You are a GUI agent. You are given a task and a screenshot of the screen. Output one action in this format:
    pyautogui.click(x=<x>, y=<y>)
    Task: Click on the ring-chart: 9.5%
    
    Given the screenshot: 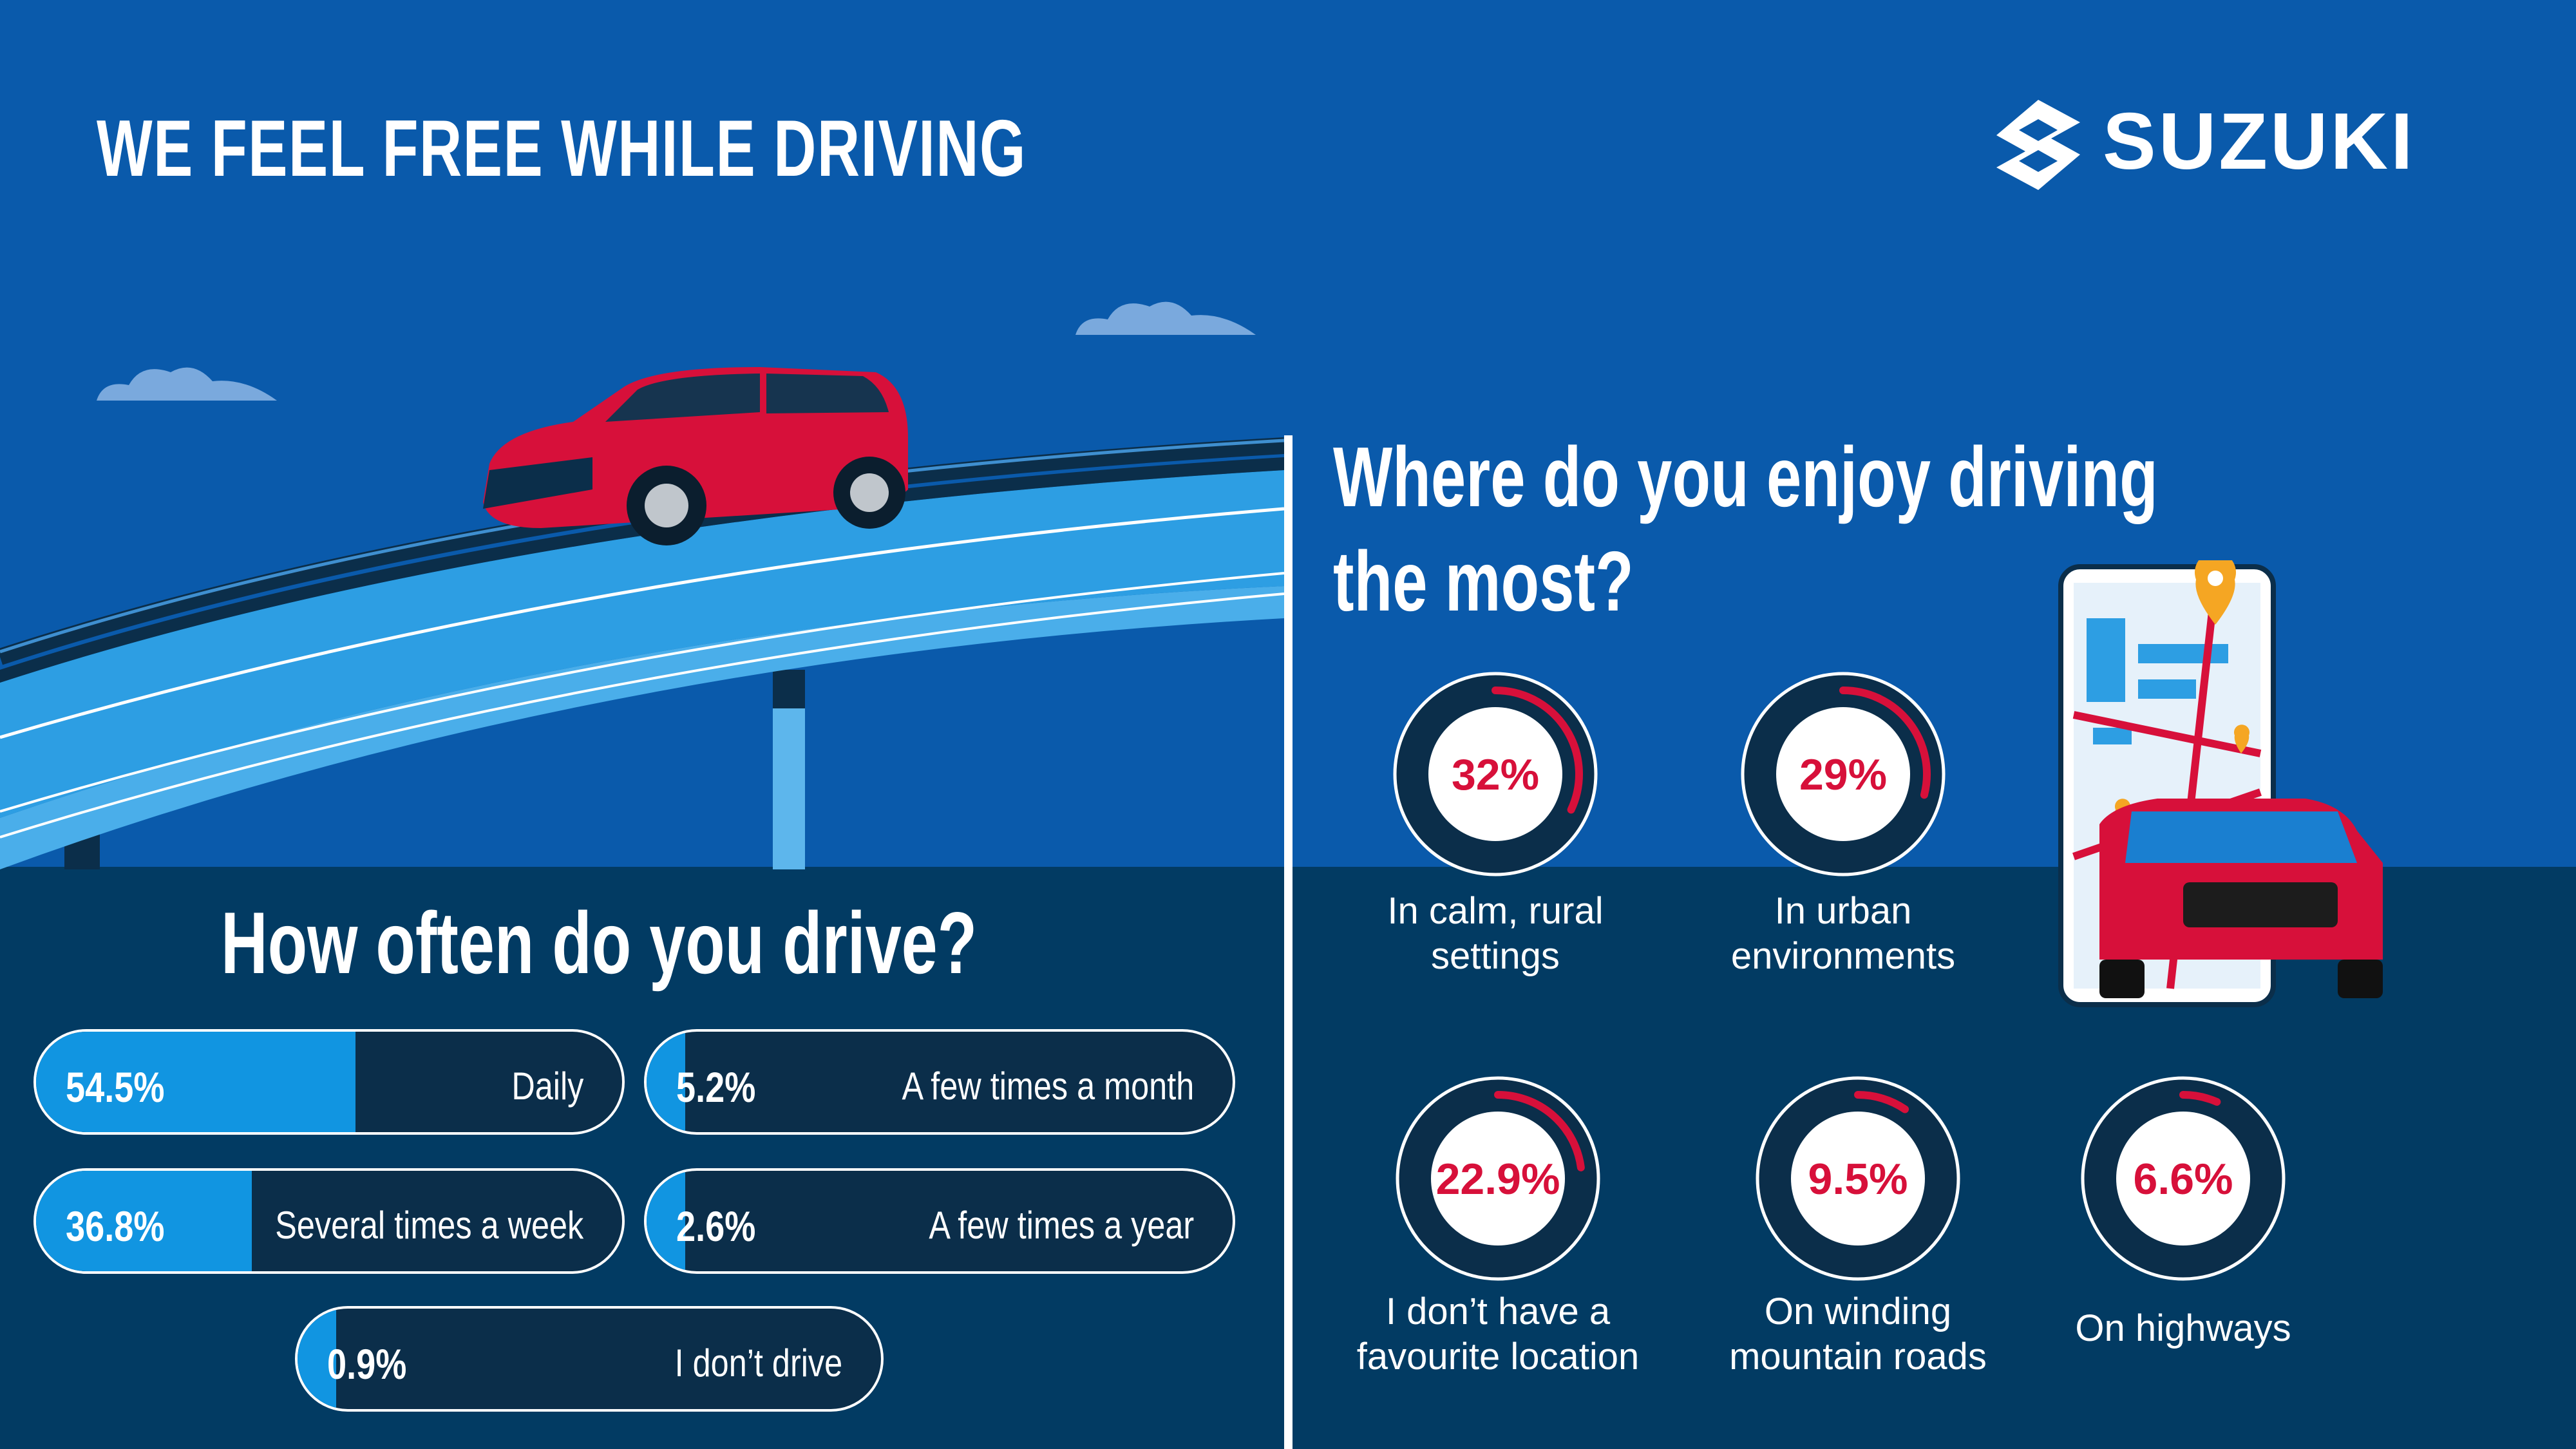 What is the action you would take?
    pyautogui.click(x=1858, y=1178)
    